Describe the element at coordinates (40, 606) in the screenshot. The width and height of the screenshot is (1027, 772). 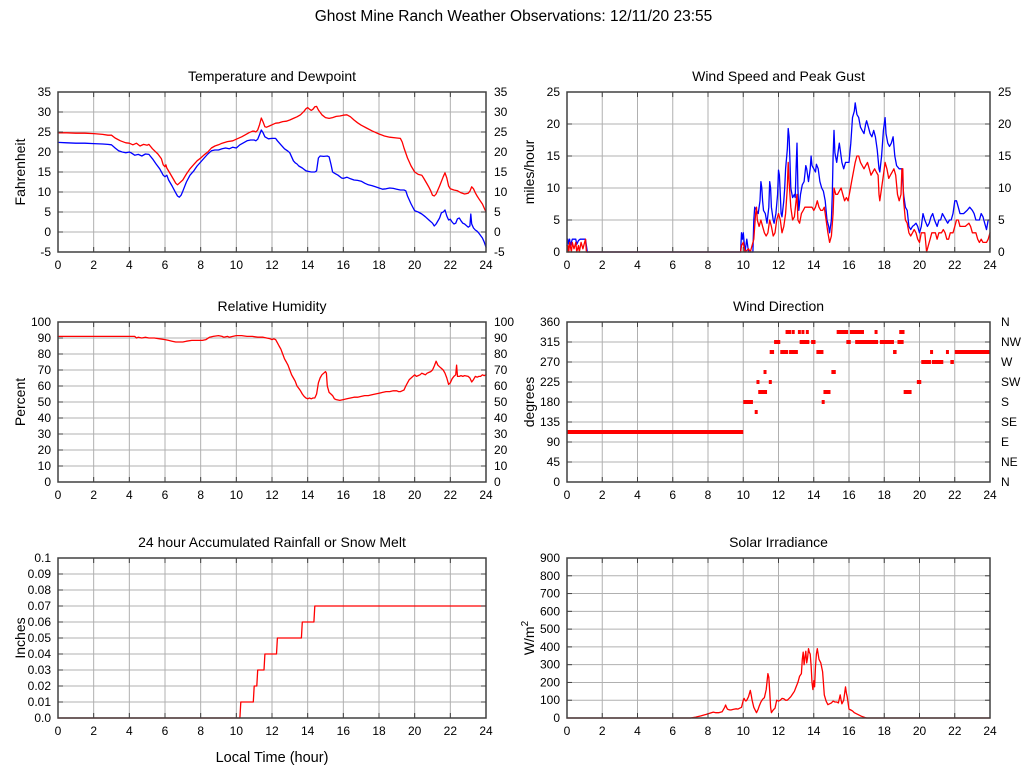
I see `svg-text: 0.07` at that location.